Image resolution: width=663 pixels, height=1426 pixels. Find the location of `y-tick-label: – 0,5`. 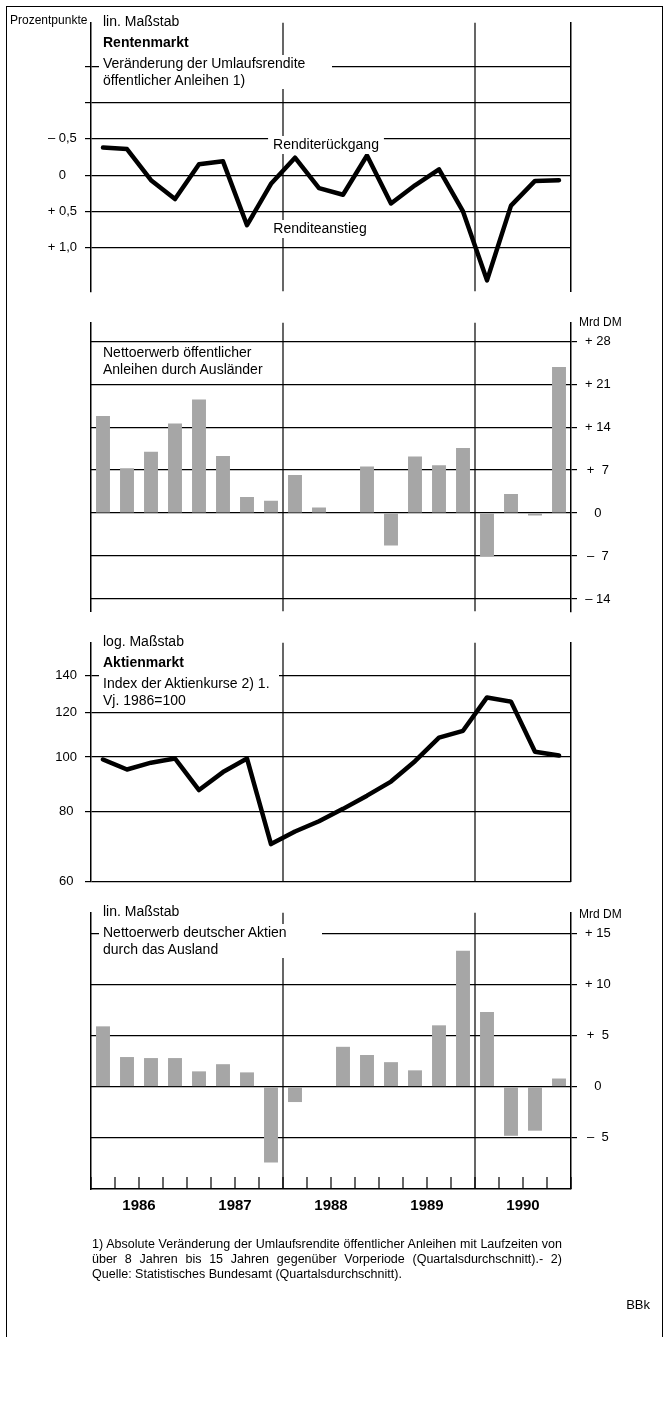

y-tick-label: – 0,5 is located at coordinates (62, 138).